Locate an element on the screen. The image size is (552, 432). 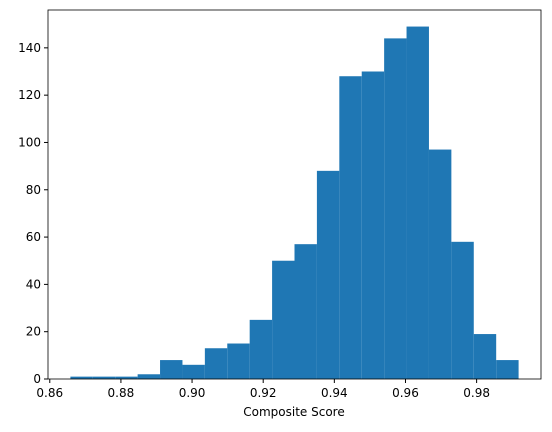
x-tick-label: 0.88 is located at coordinates (121, 393).